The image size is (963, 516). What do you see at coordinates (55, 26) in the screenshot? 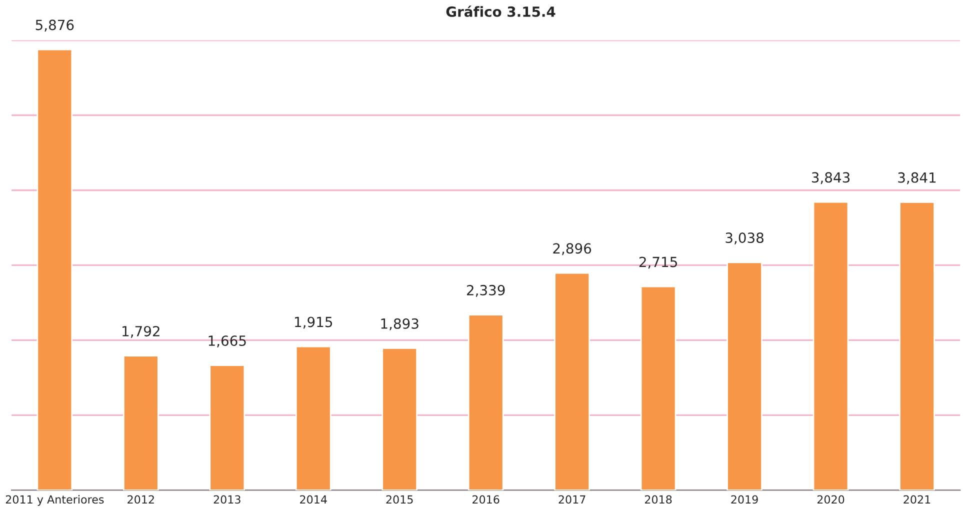
I see `data-label: 5,876` at bounding box center [55, 26].